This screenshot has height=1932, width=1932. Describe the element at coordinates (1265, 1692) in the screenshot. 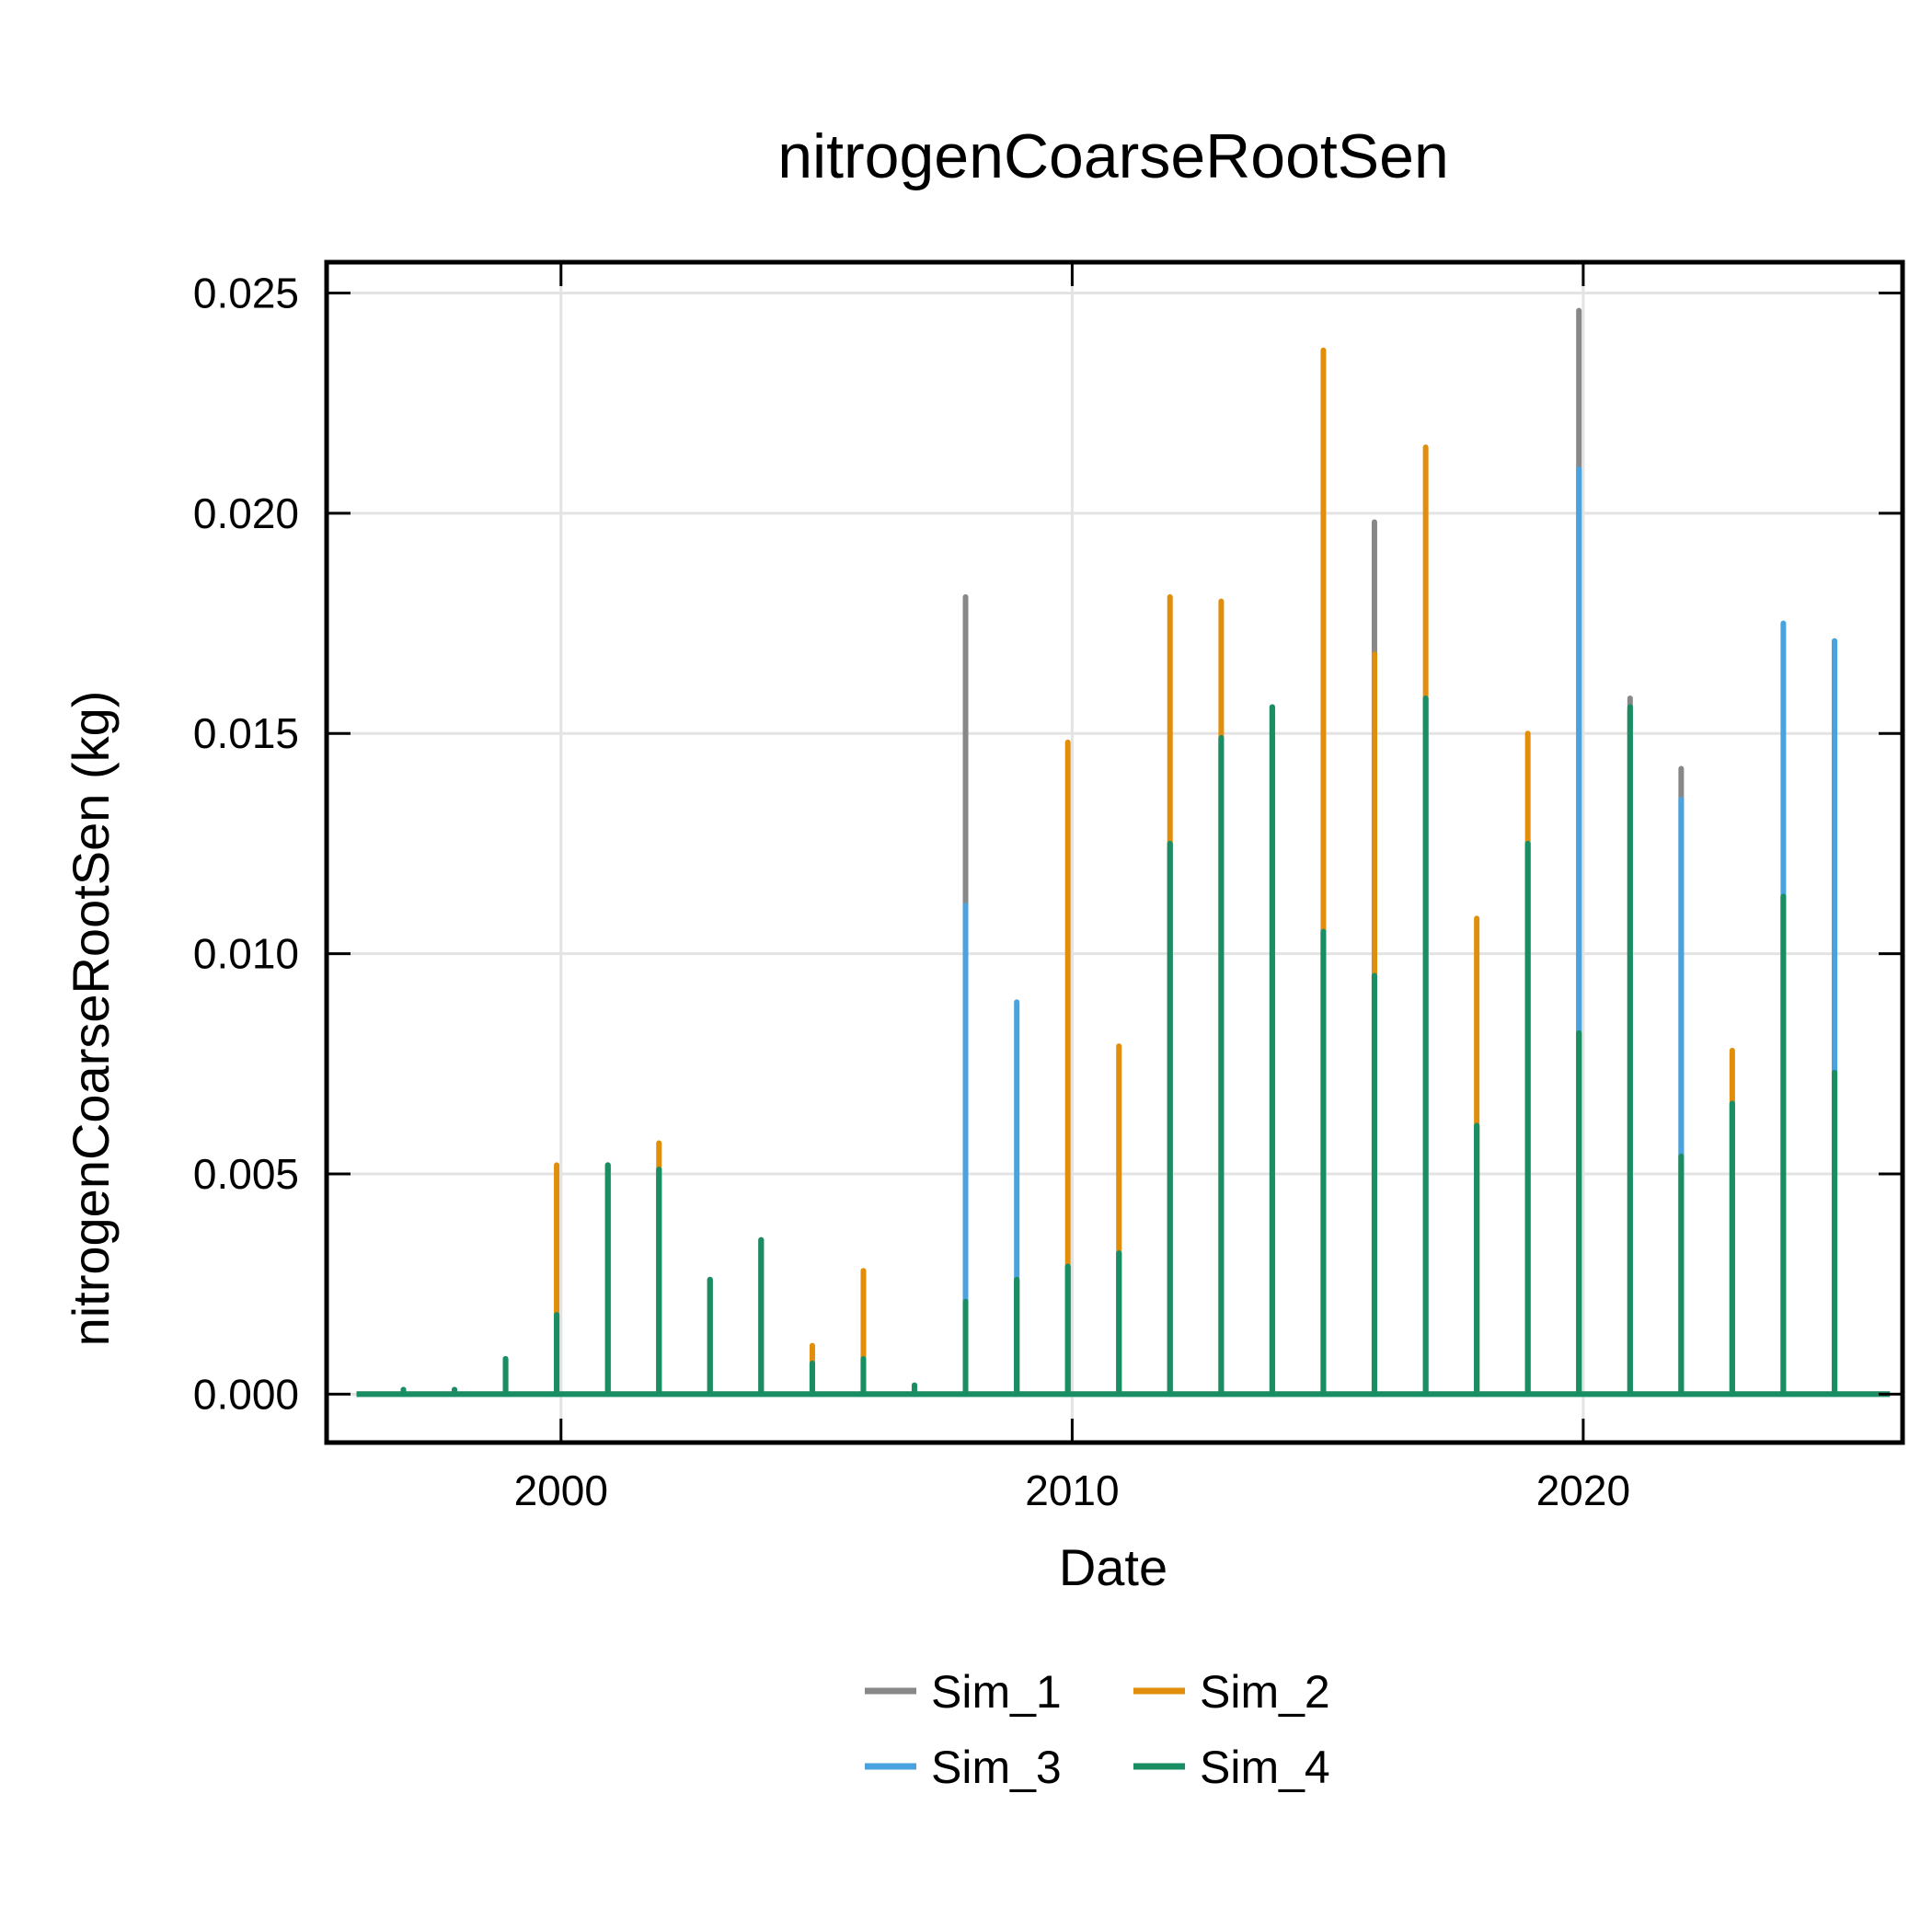

I see `legend-label: Sim_2` at that location.